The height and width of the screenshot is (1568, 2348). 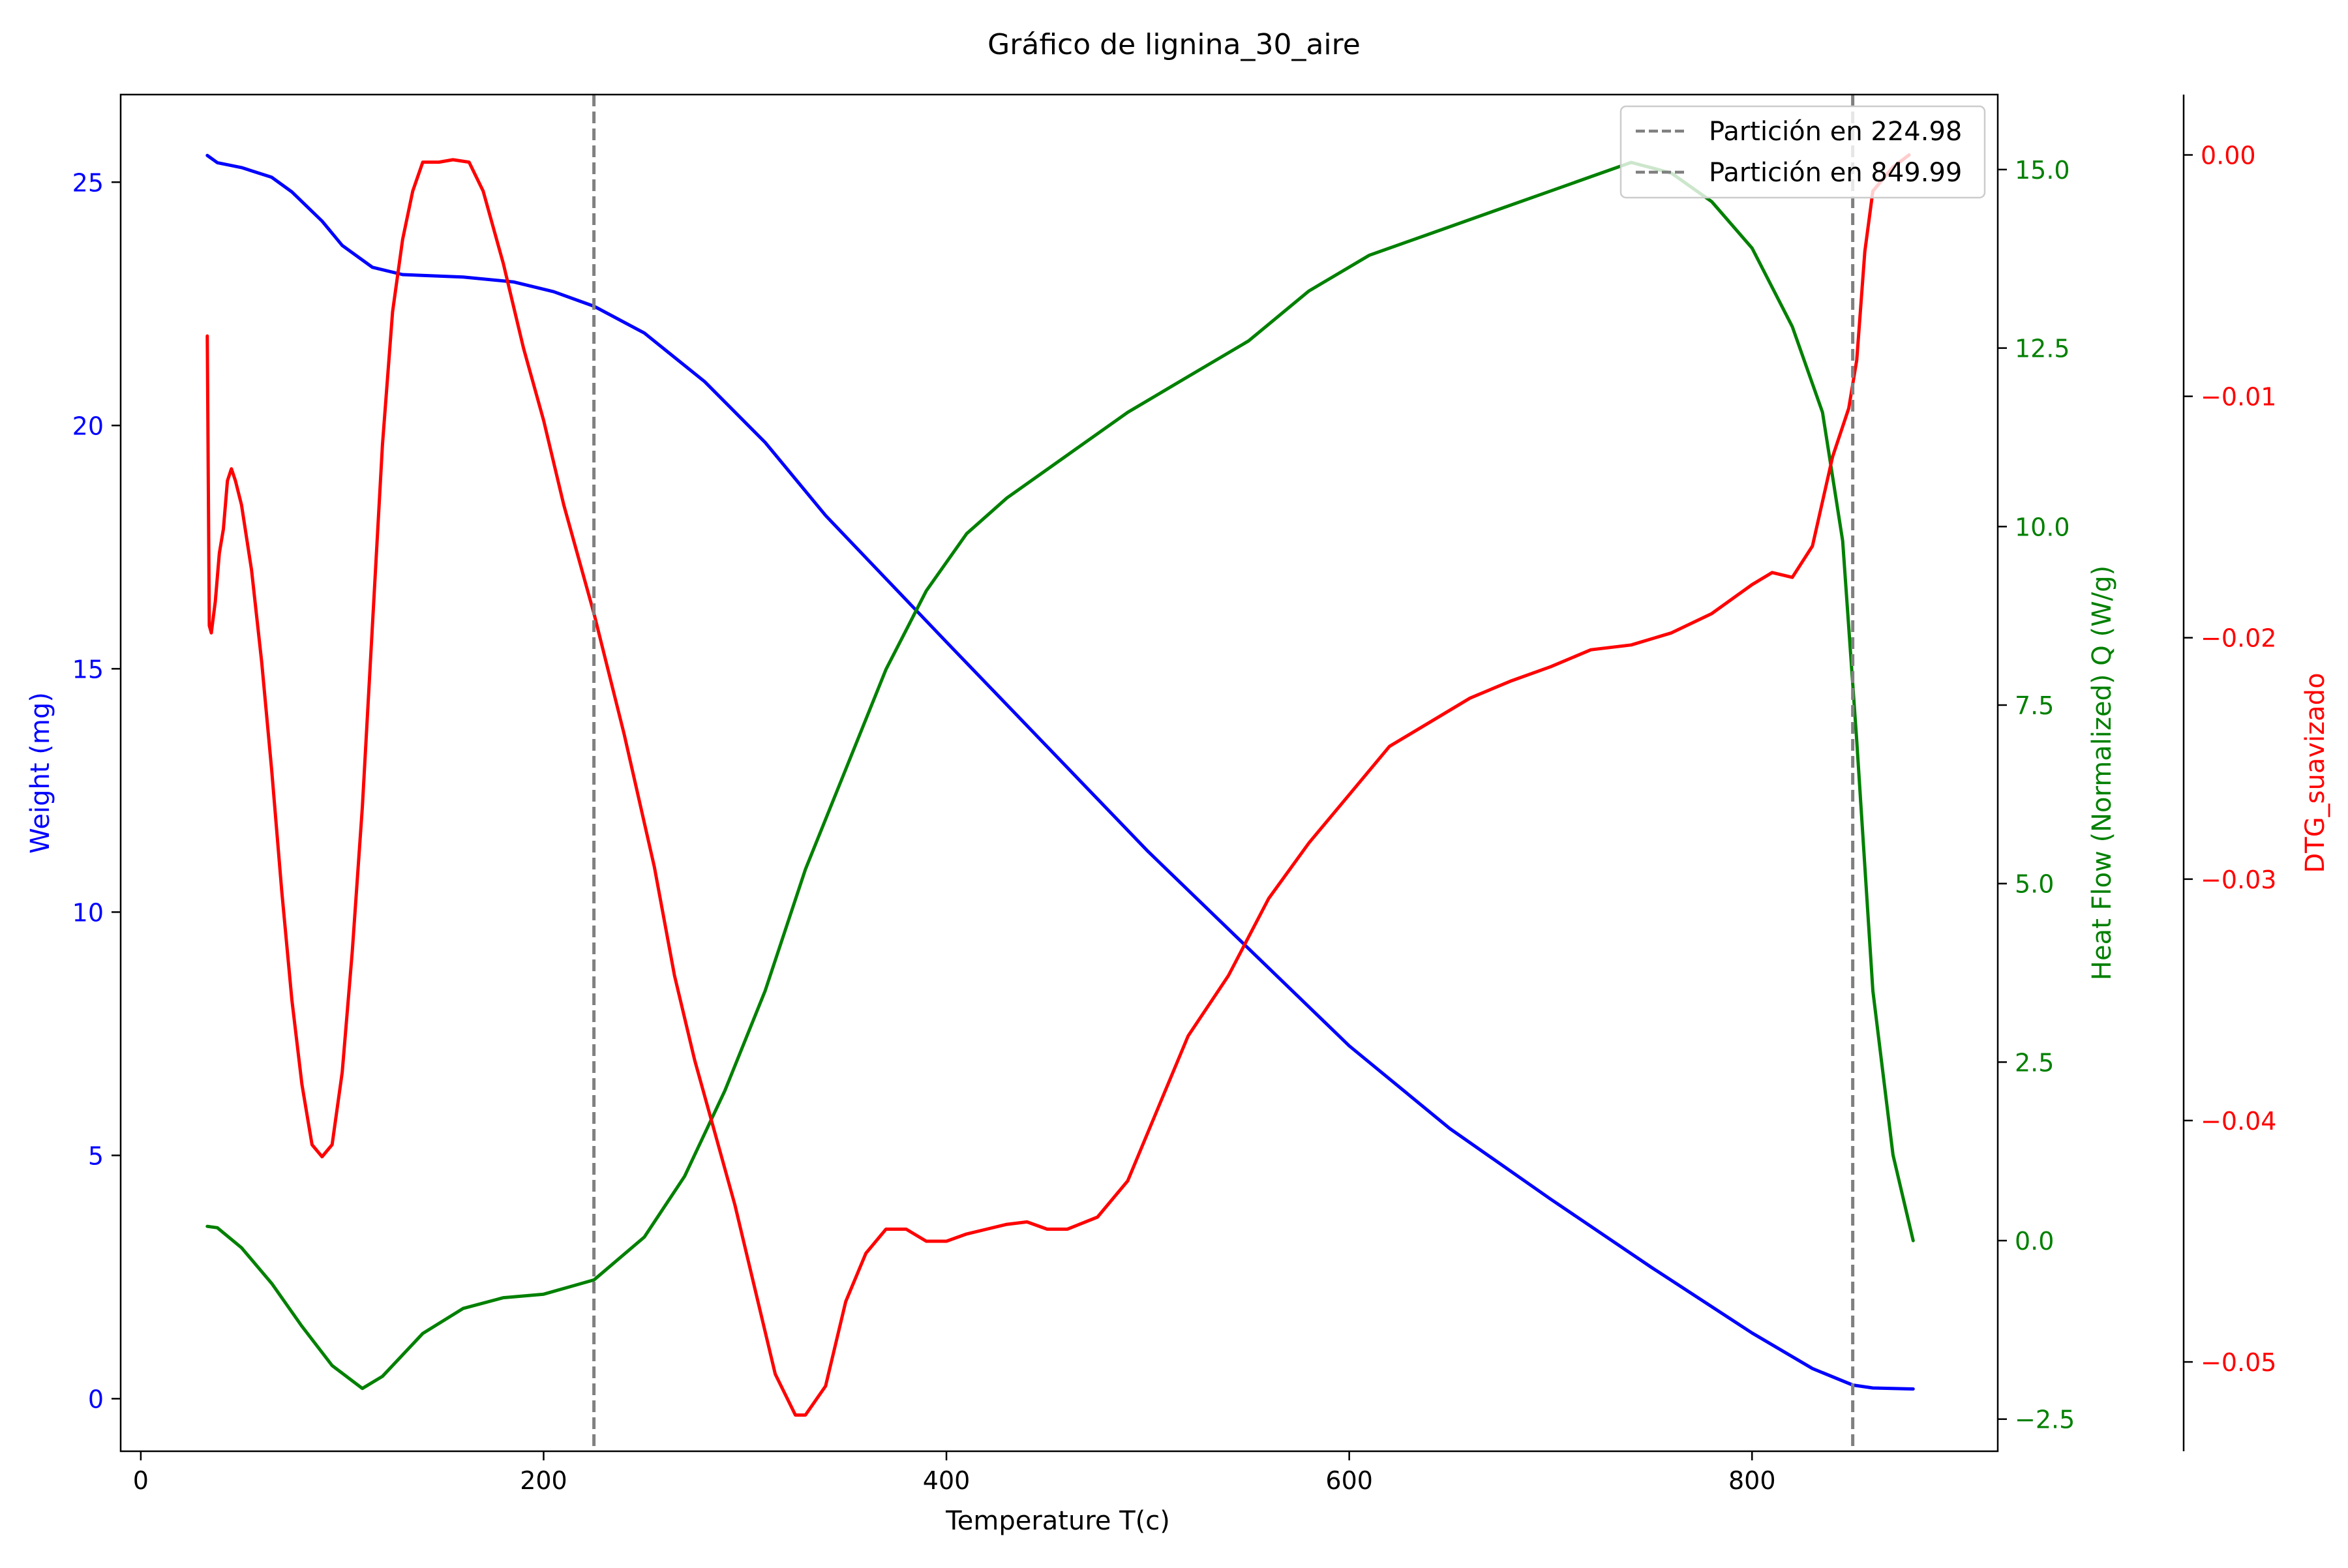 I want to click on heat-flow-tick-label: 12.5, so click(x=2043, y=349).